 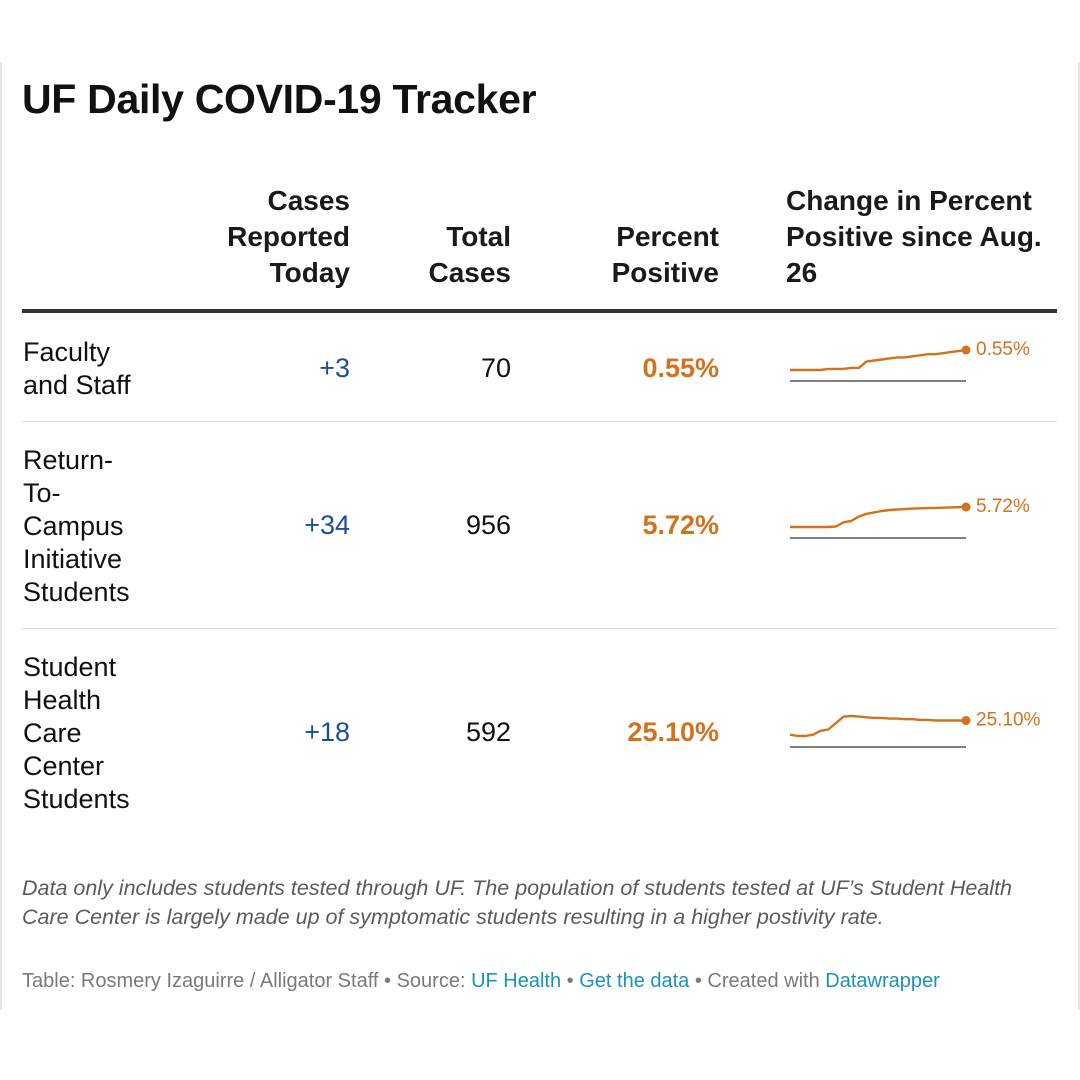 I want to click on datawrapper-link: Datawrapper, so click(x=882, y=981).